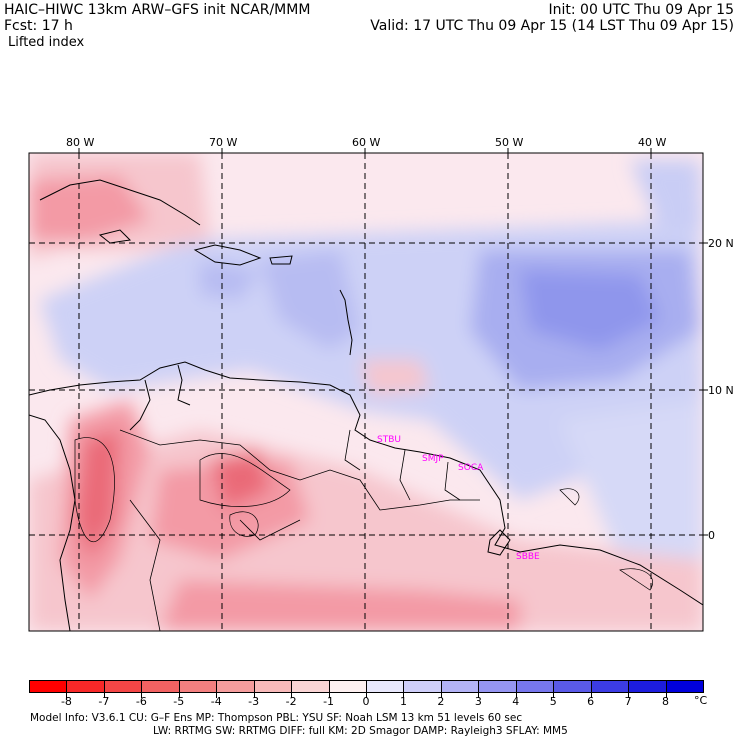  I want to click on lon-label-50w: 50 W, so click(509, 142).